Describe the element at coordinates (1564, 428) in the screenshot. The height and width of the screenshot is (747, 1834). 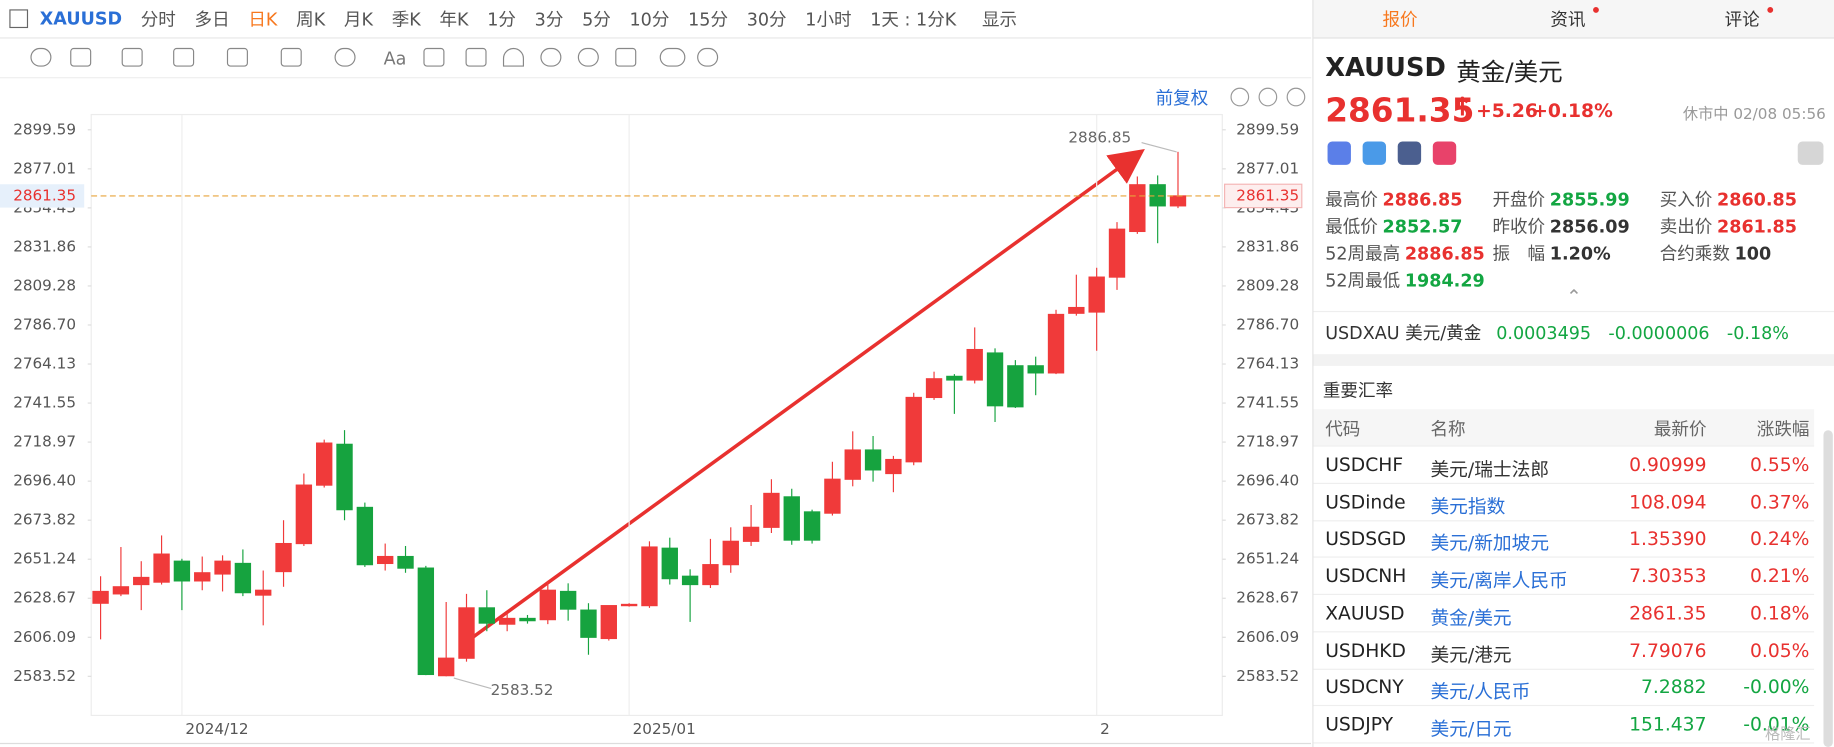
I see `table-header: 代码 名称 最新价 涨跌幅` at that location.